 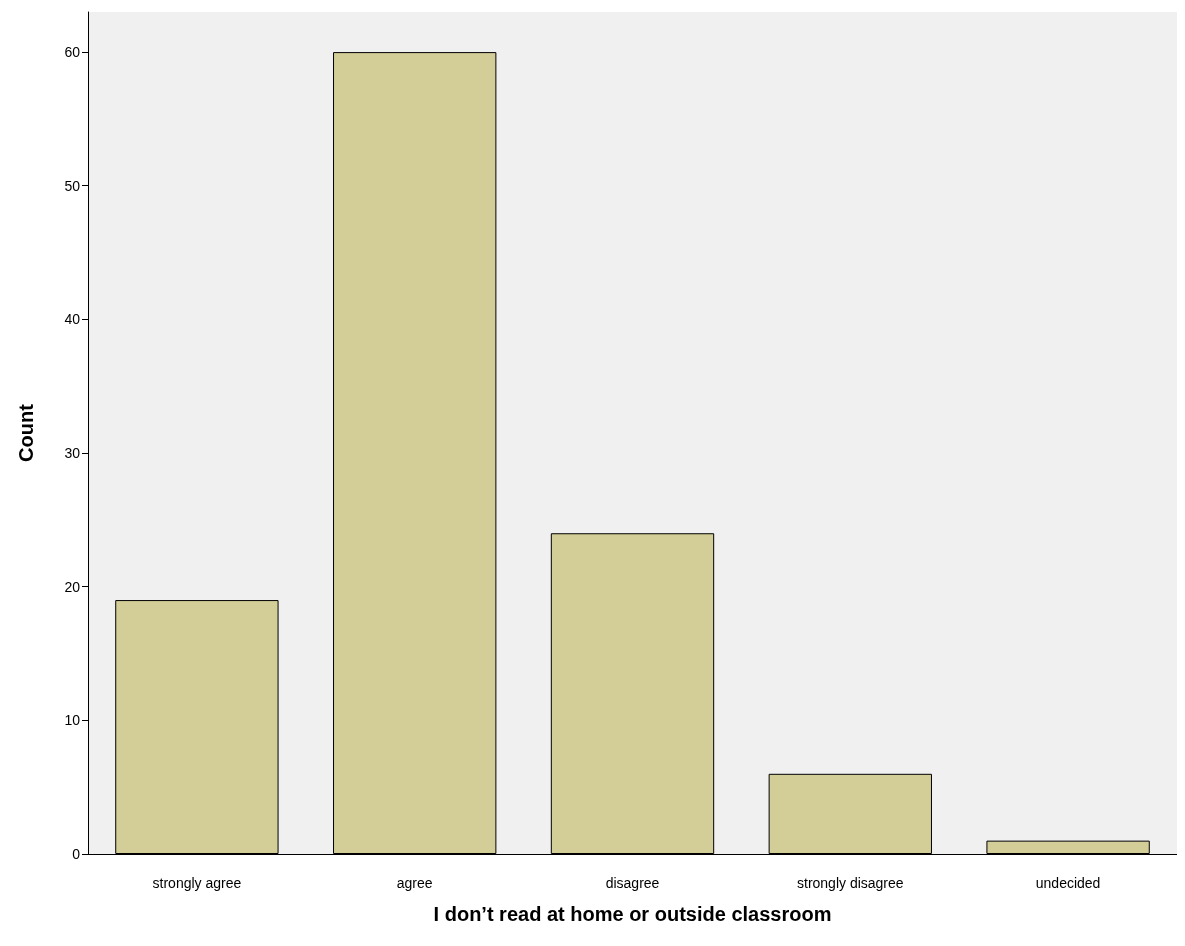 I want to click on y-tick-label: 60, so click(x=72, y=52).